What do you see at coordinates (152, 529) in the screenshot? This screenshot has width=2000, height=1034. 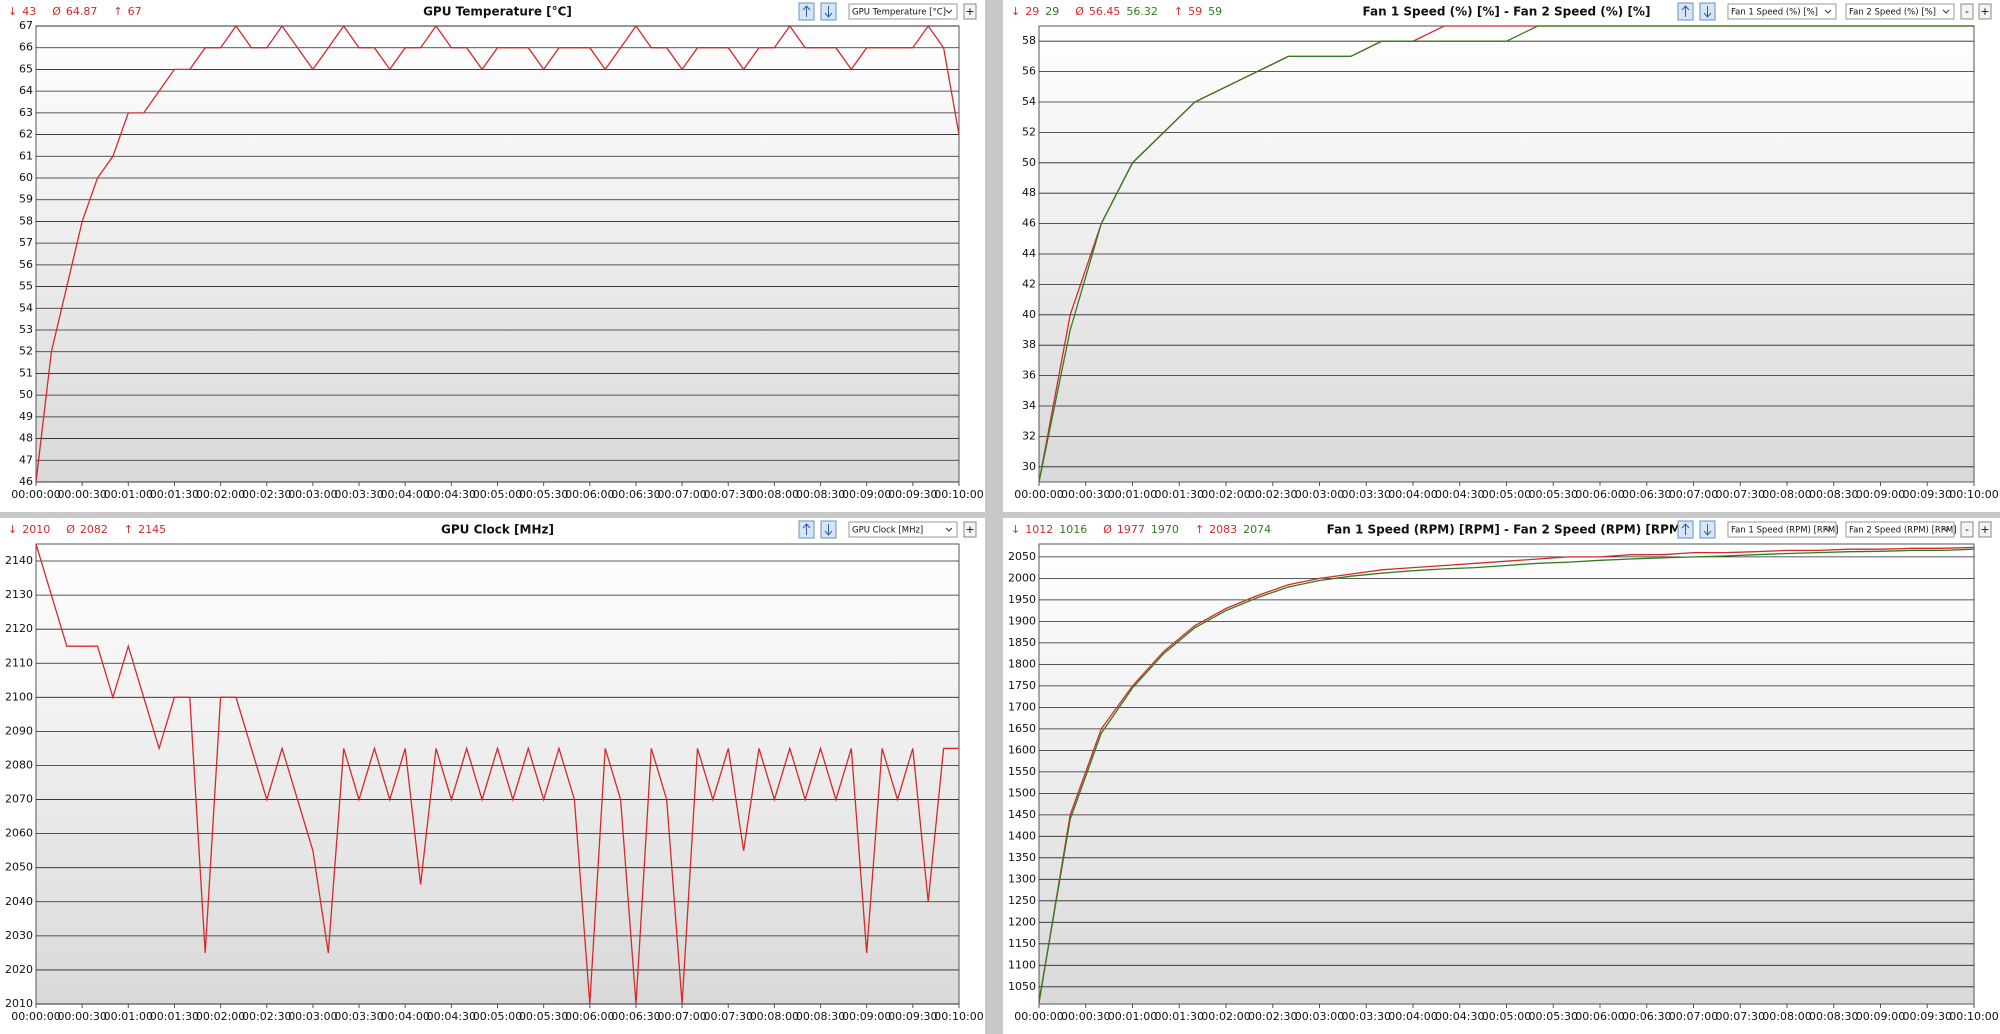 I see `stat-value: 2145` at bounding box center [152, 529].